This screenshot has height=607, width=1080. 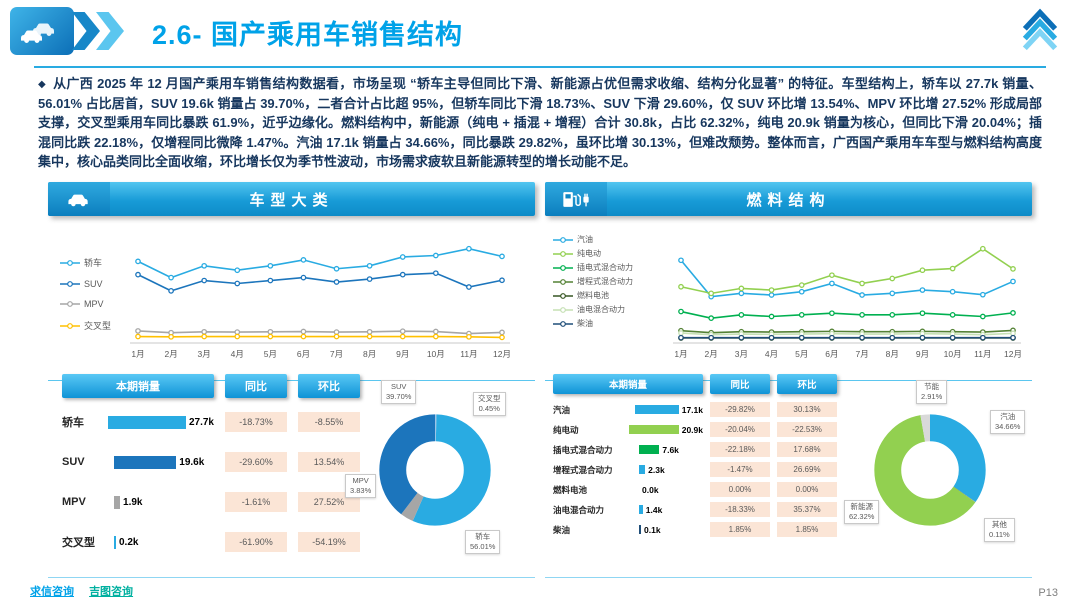 I want to click on legend-label: 柴油, so click(x=585, y=323).